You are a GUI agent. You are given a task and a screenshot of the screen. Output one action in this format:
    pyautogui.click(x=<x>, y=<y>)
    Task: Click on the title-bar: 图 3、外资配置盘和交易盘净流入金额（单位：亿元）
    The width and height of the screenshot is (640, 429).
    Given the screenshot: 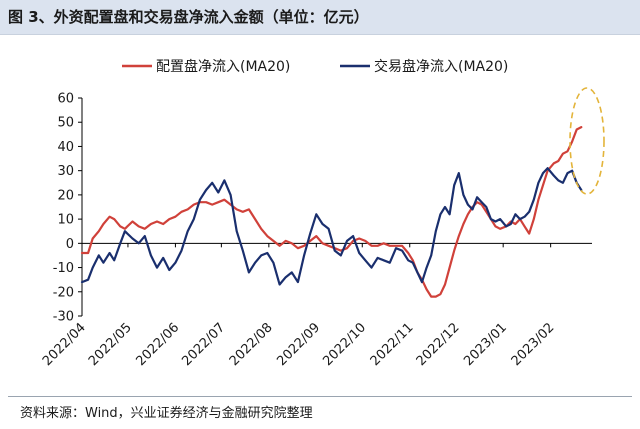 What is the action you would take?
    pyautogui.click(x=320, y=17)
    